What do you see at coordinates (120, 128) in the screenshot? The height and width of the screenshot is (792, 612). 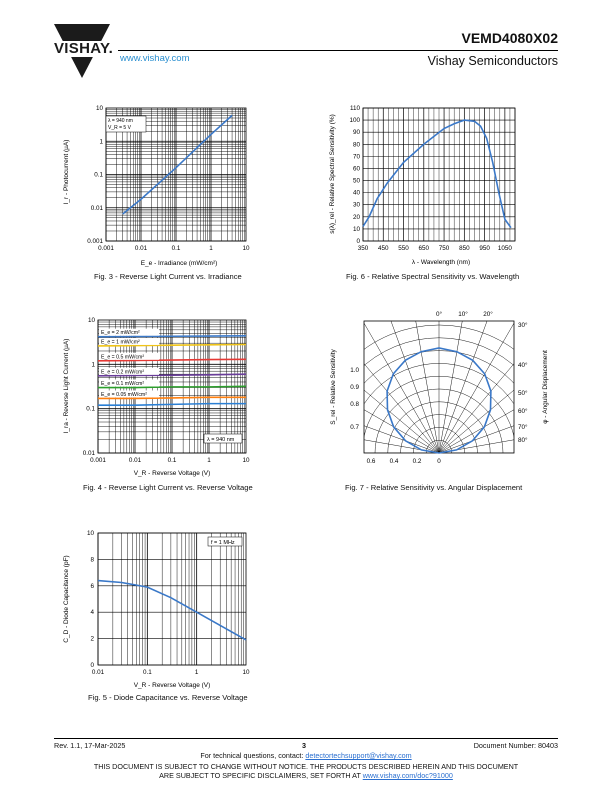 I see `fig3-annotation-voltage: V_R = 5 V` at bounding box center [120, 128].